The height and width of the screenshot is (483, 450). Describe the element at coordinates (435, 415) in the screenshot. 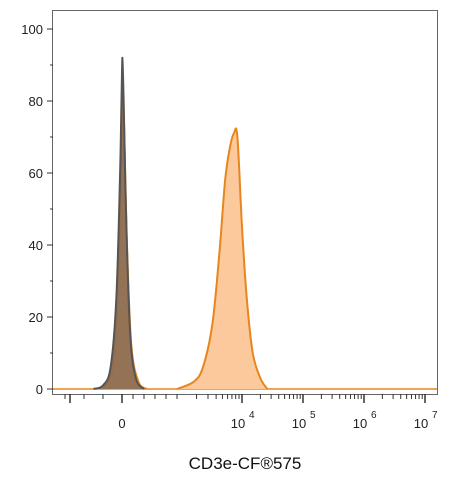

I see `x-tick-exponent: 7` at that location.